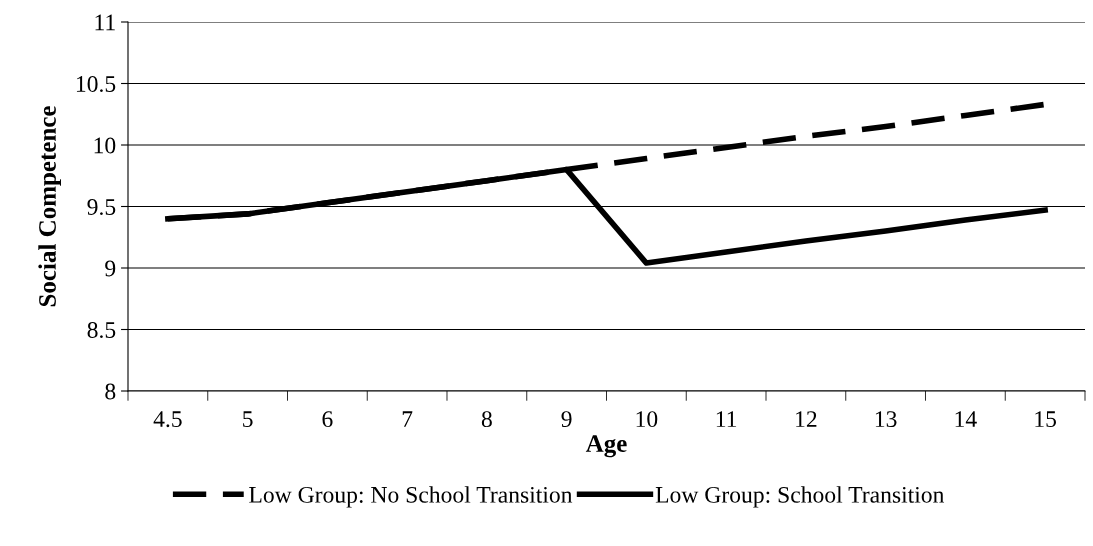  What do you see at coordinates (248, 419) in the screenshot?
I see `x-tick-label: 5` at bounding box center [248, 419].